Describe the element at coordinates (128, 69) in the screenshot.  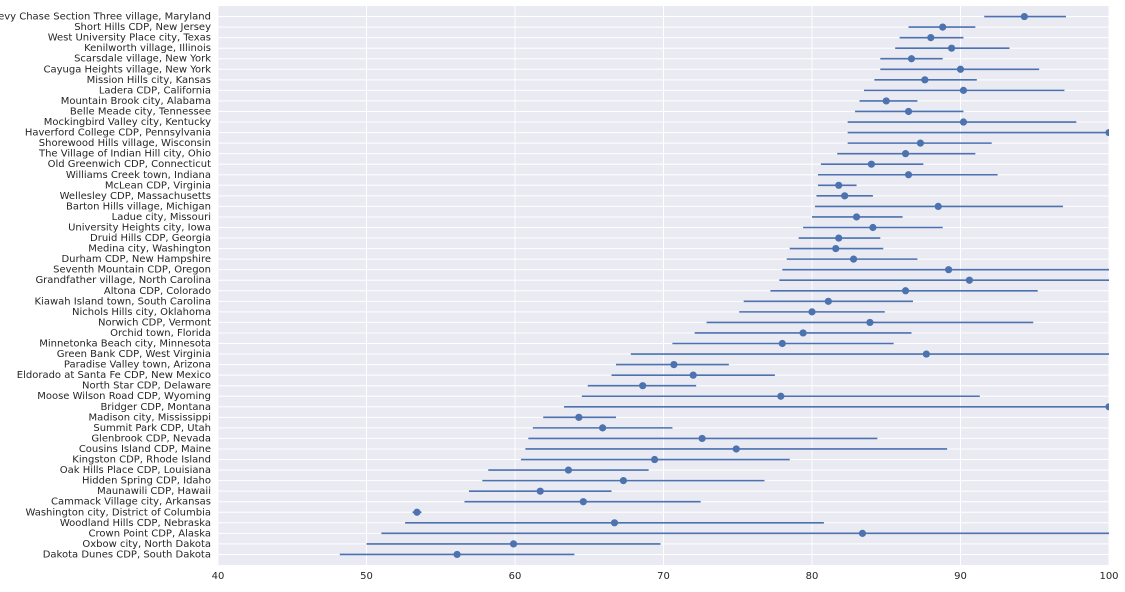
I see `y-tick-label: Cayuga Heights village, New York` at that location.